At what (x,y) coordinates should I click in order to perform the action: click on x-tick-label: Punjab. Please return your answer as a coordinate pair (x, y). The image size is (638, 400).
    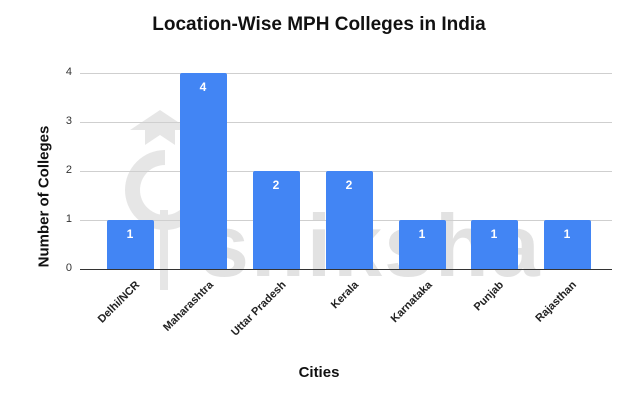
    Looking at the image, I should click on (489, 296).